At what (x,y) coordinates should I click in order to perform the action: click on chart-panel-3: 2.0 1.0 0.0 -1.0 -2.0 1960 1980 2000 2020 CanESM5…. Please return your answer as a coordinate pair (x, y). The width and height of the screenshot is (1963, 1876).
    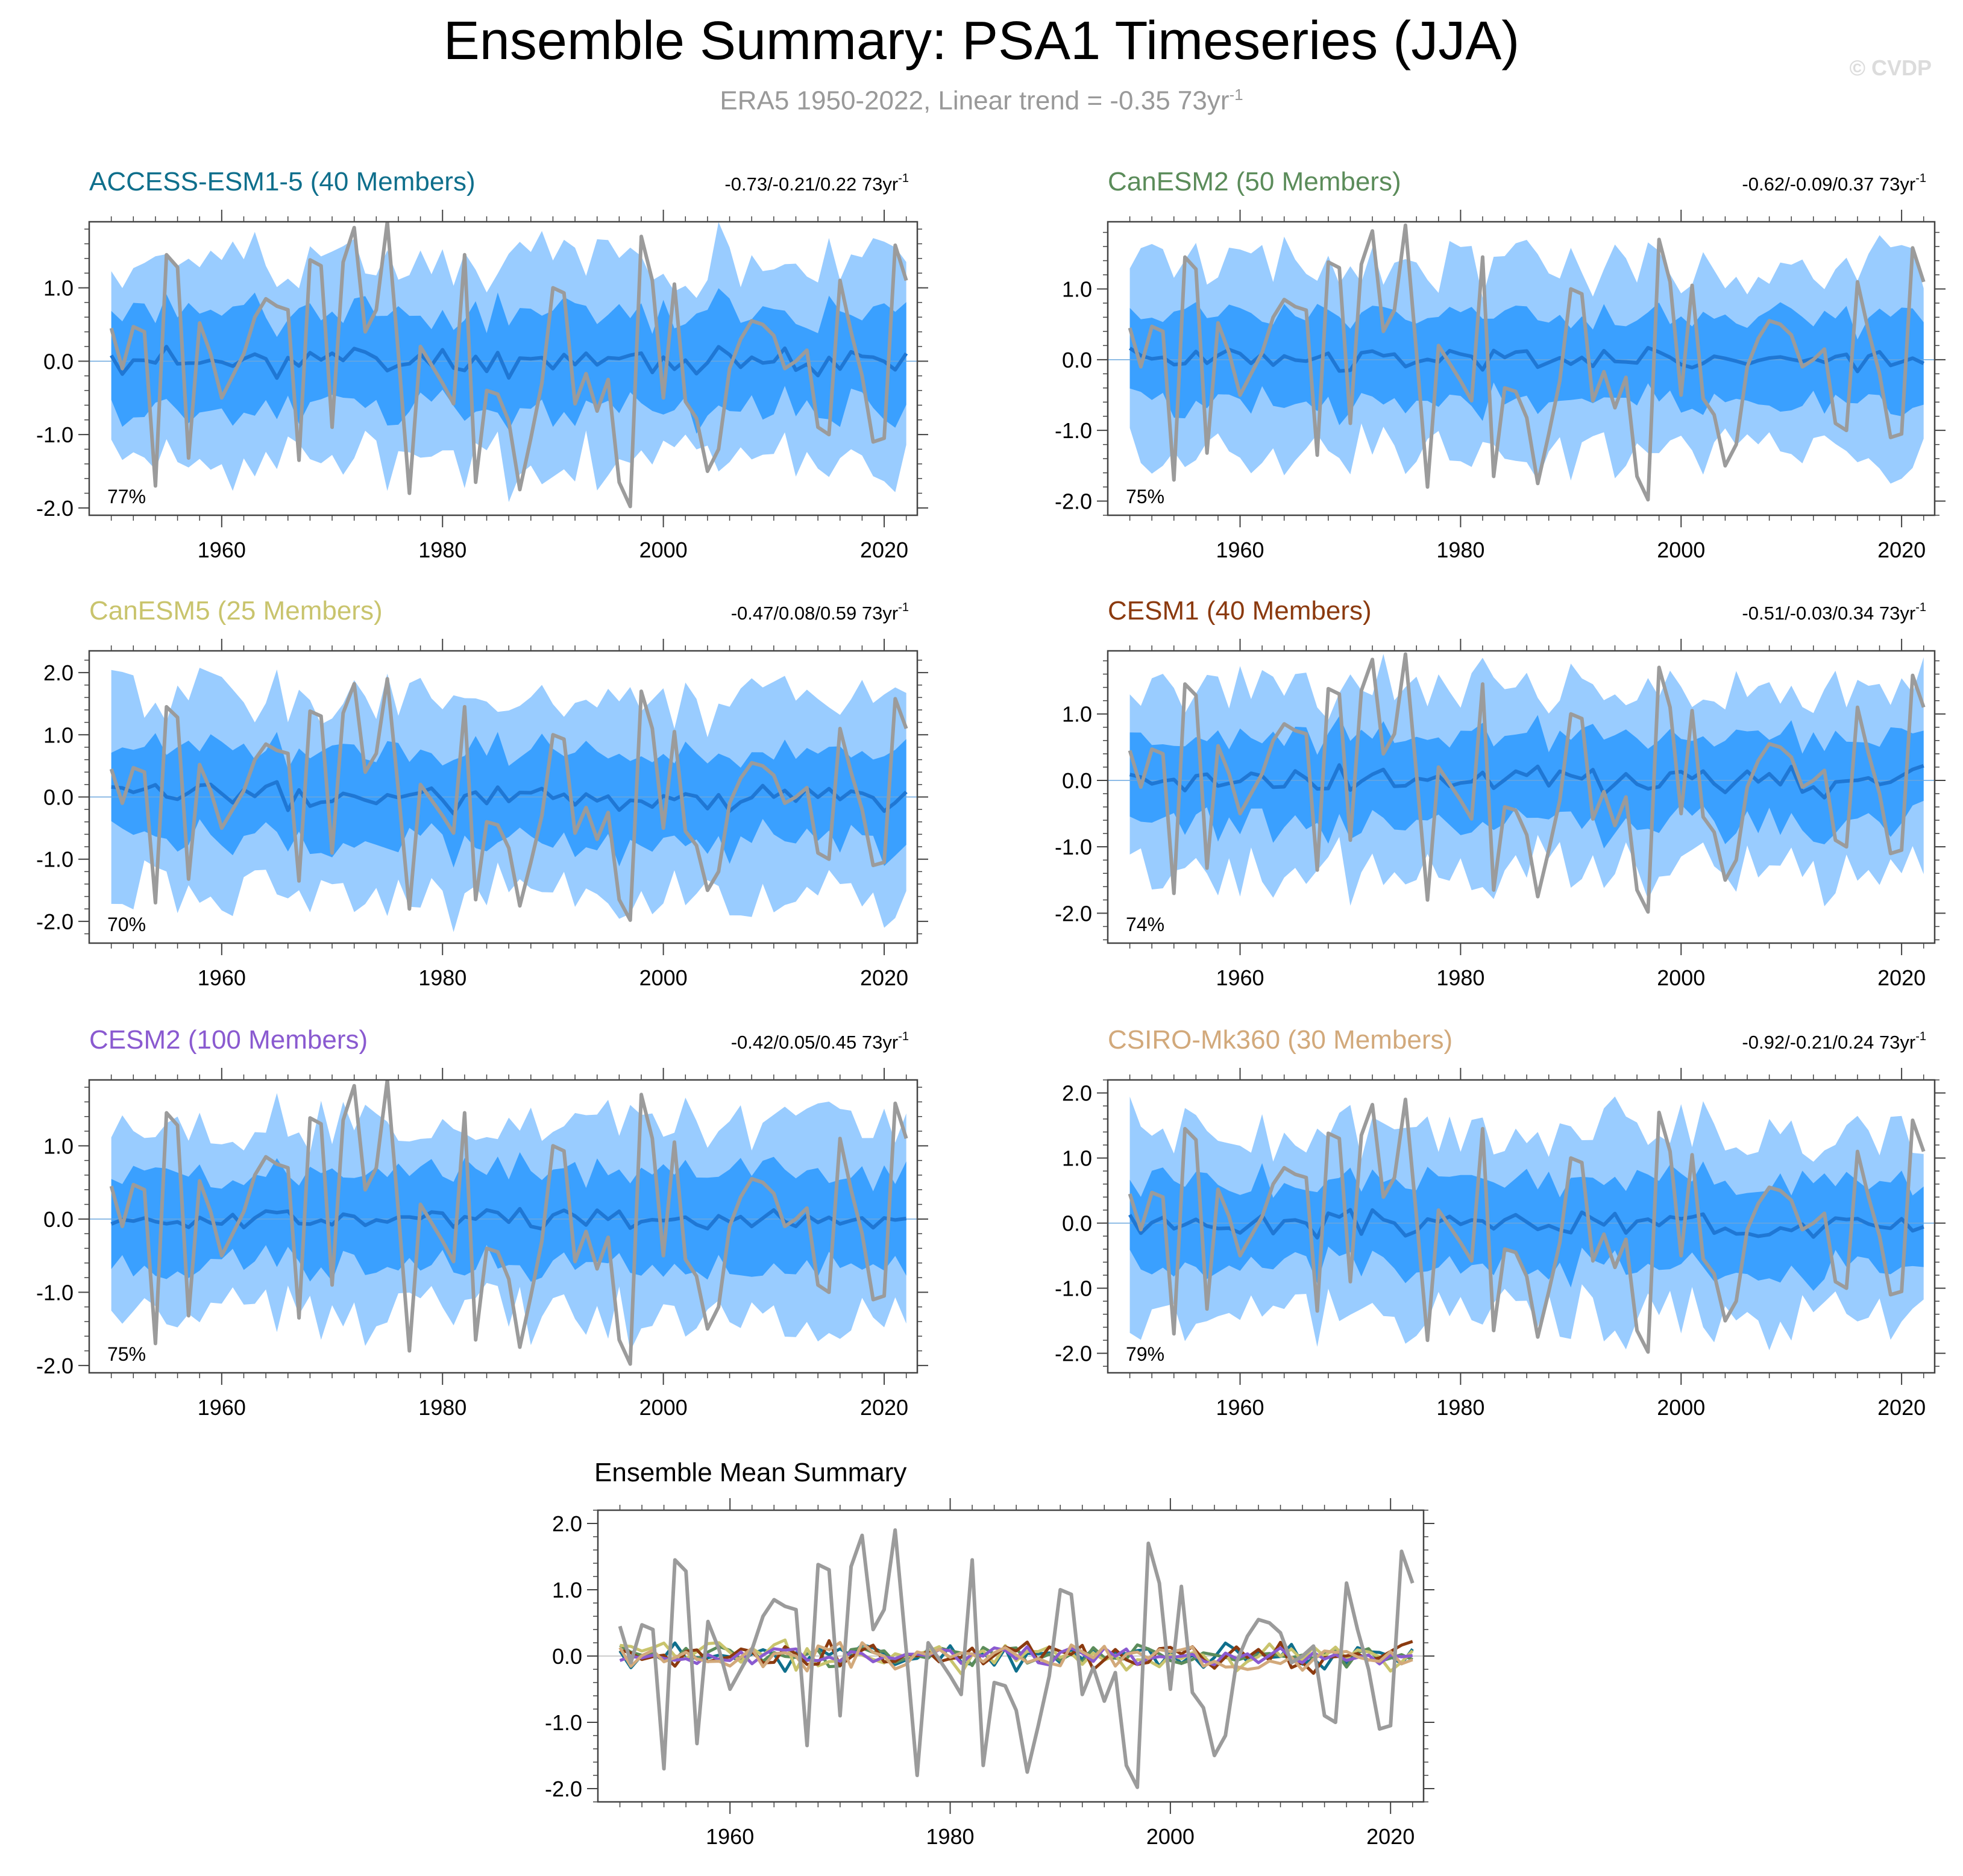
    Looking at the image, I should click on (482, 793).